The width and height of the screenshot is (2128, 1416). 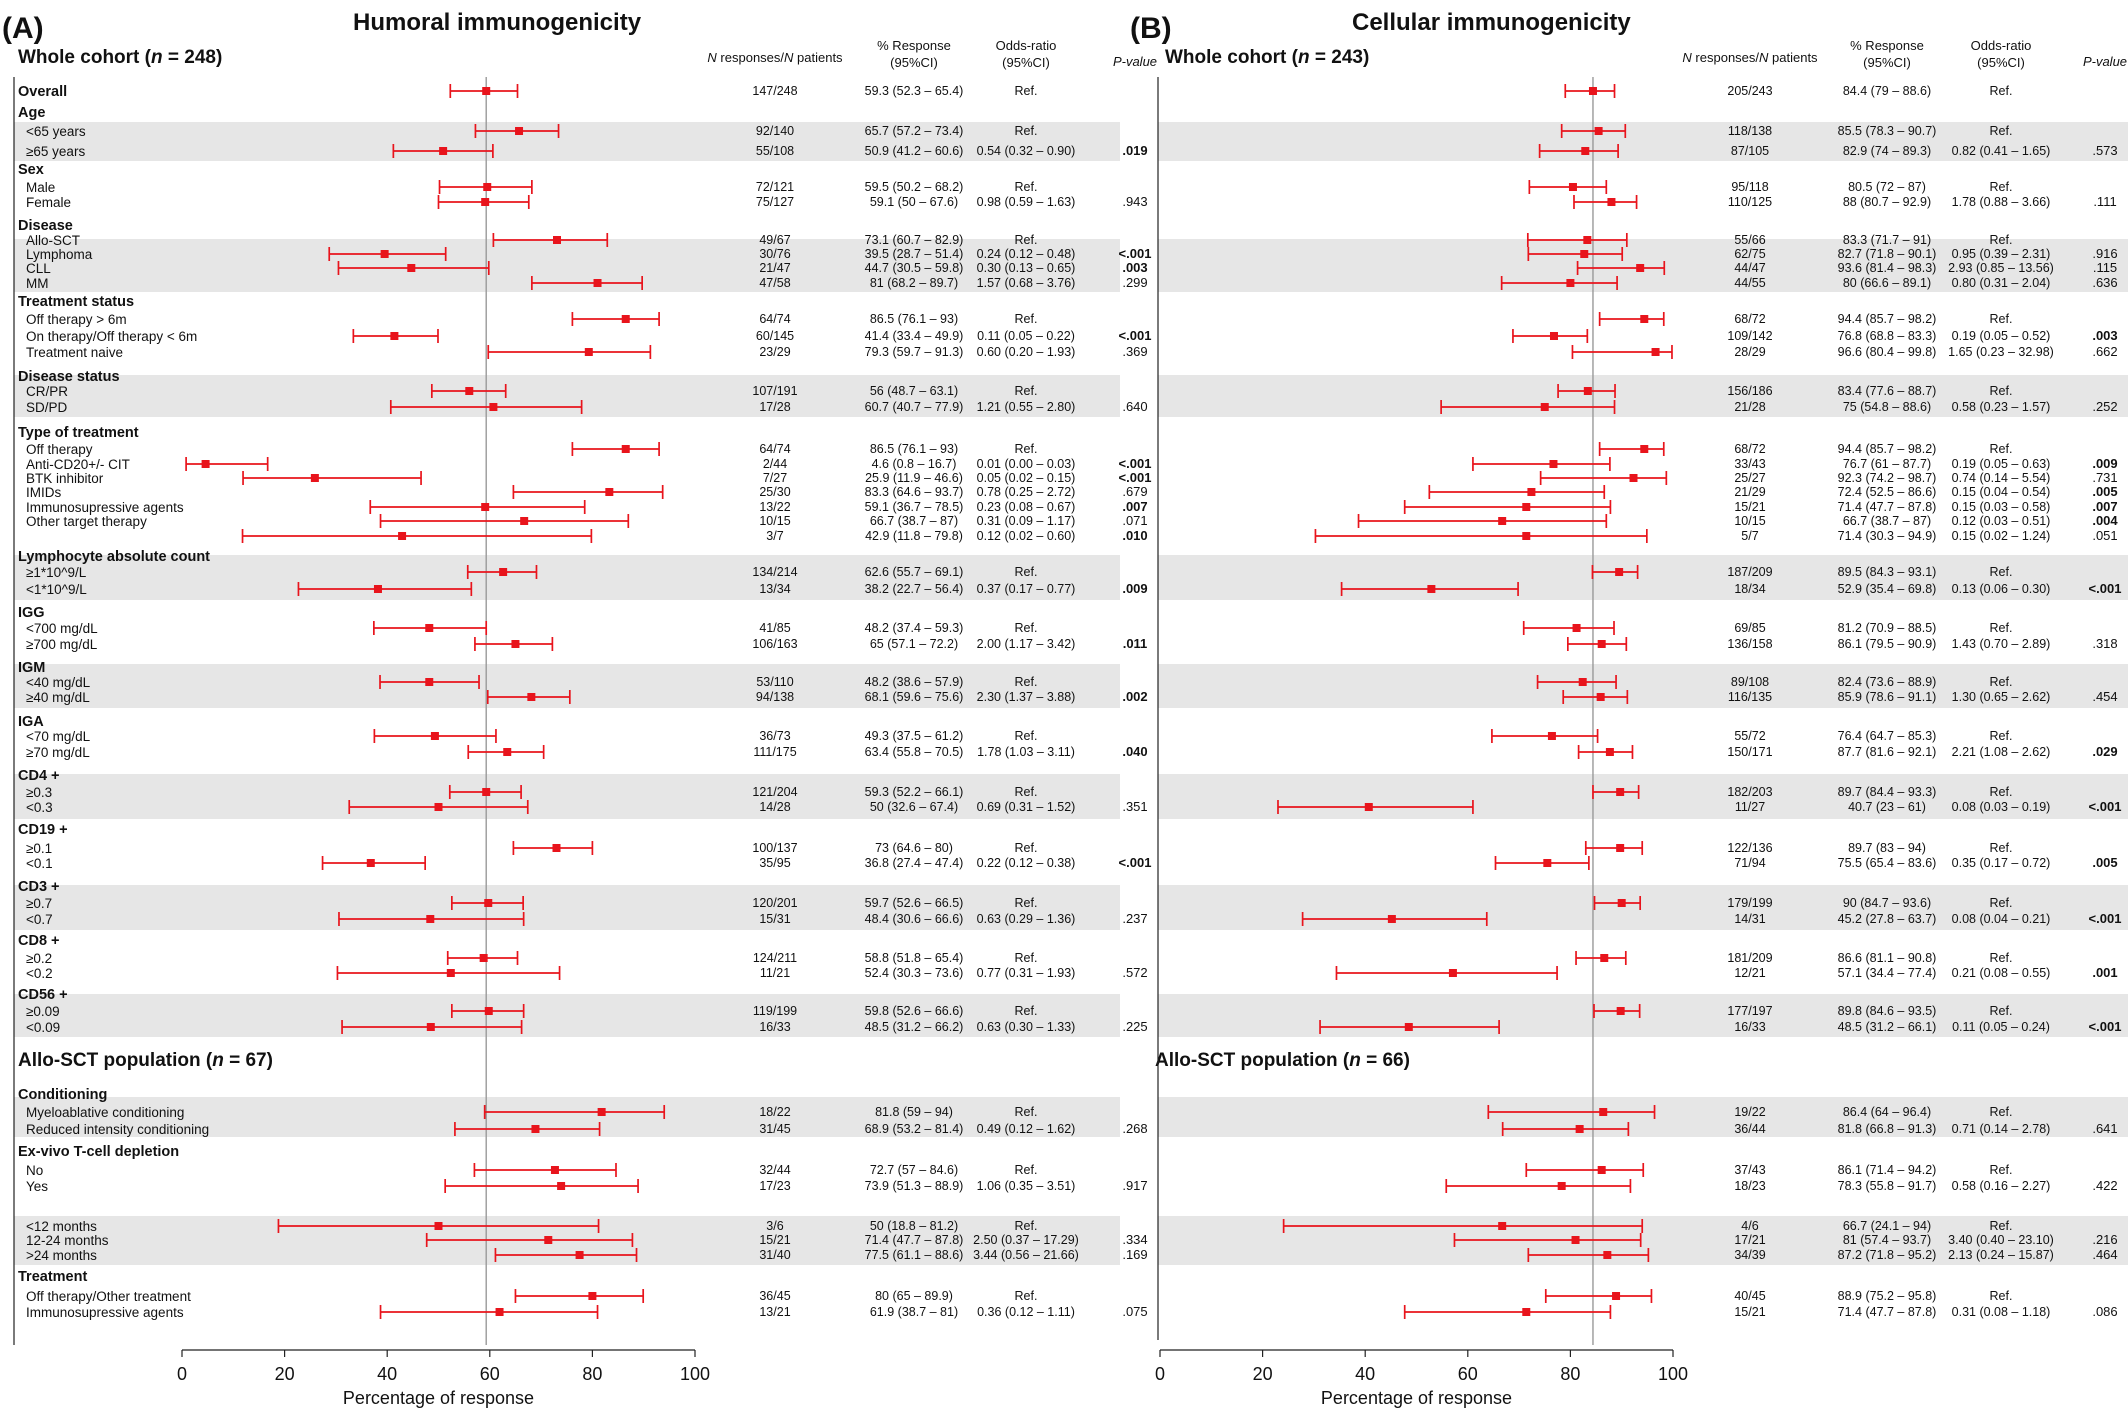 What do you see at coordinates (55, 151) in the screenshot?
I see `row-label: ≥65 years` at bounding box center [55, 151].